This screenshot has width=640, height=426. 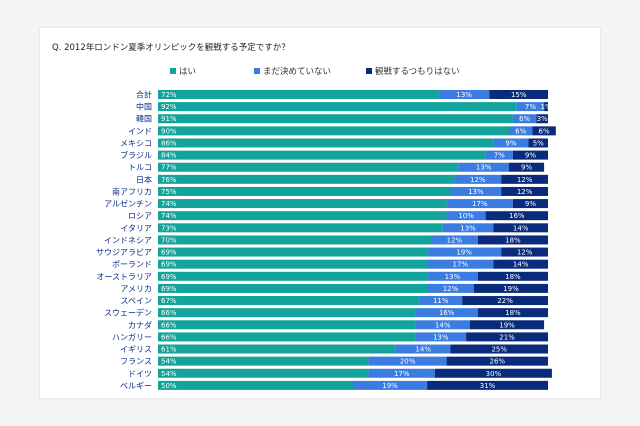 I want to click on data-label: 21%, so click(x=507, y=337).